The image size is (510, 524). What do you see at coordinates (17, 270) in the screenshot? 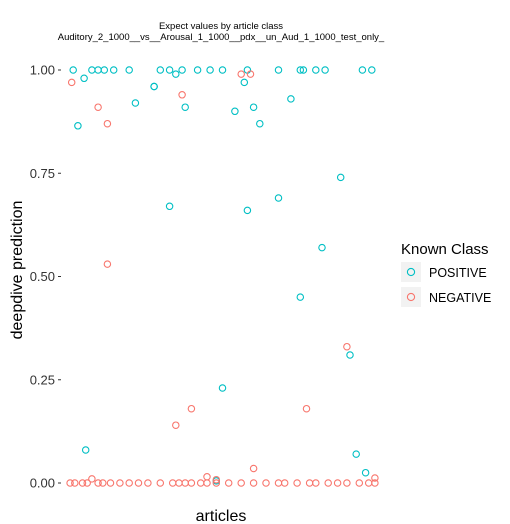
I see `y-axis-label: deepdive prediction` at bounding box center [17, 270].